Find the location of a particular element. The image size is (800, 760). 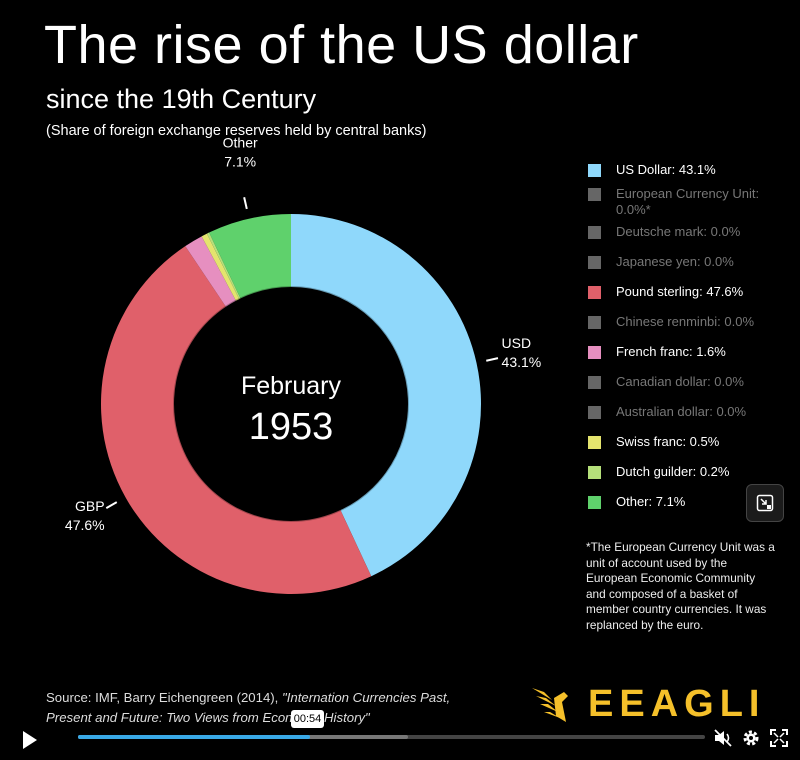

callout-value: 43.1% is located at coordinates (522, 362).